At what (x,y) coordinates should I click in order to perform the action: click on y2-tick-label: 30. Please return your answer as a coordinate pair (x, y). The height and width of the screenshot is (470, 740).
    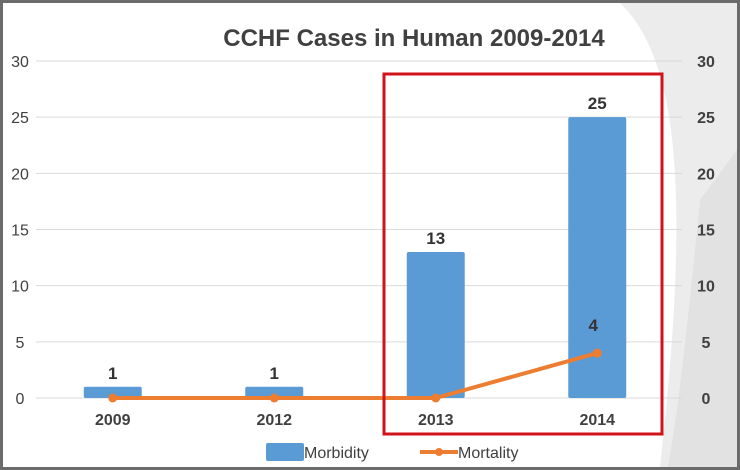
    Looking at the image, I should click on (706, 62).